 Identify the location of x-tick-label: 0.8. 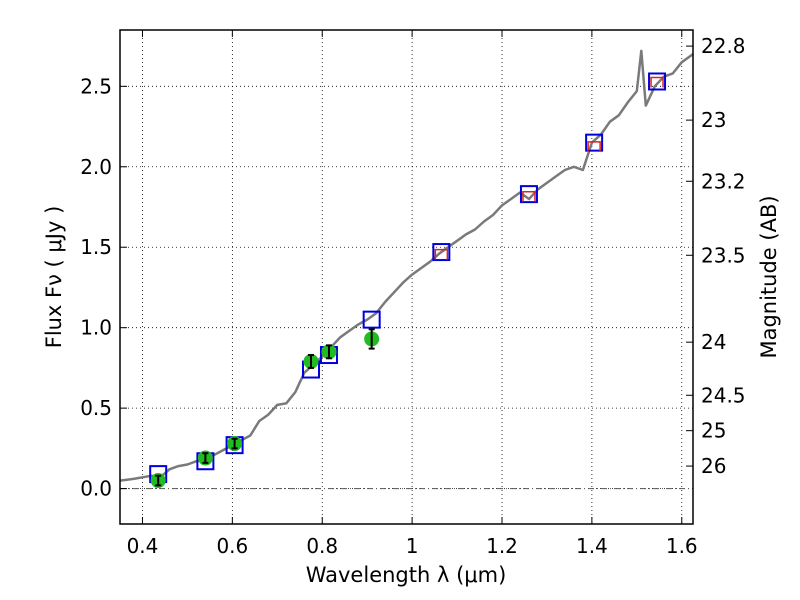
(322, 546).